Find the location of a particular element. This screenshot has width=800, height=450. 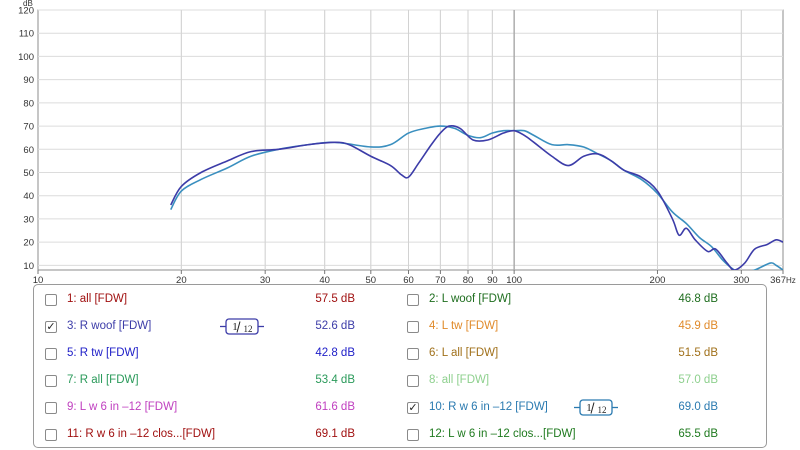

trace-name: 12: L w 6 in –12 clos...[FDW] is located at coordinates (502, 434).